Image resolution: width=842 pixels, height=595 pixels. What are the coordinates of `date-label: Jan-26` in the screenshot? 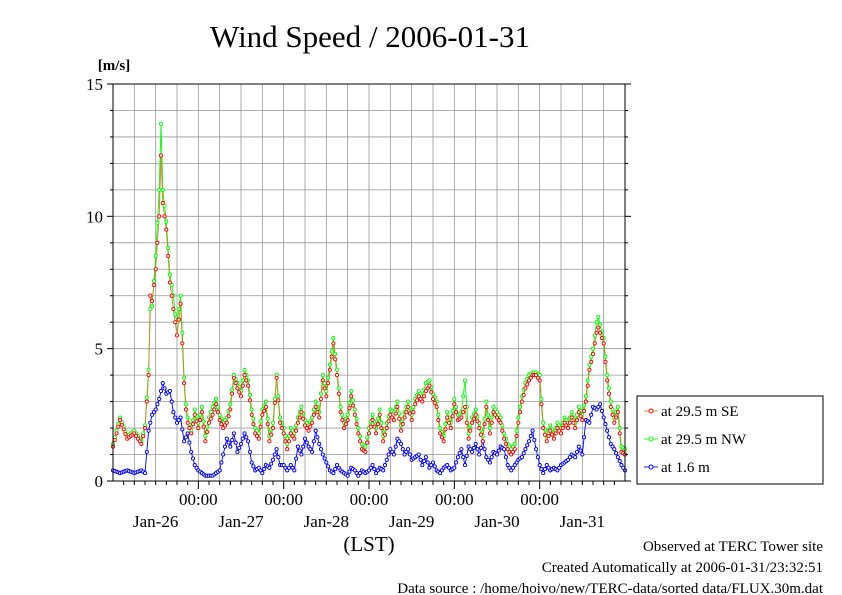 It's located at (155, 521).